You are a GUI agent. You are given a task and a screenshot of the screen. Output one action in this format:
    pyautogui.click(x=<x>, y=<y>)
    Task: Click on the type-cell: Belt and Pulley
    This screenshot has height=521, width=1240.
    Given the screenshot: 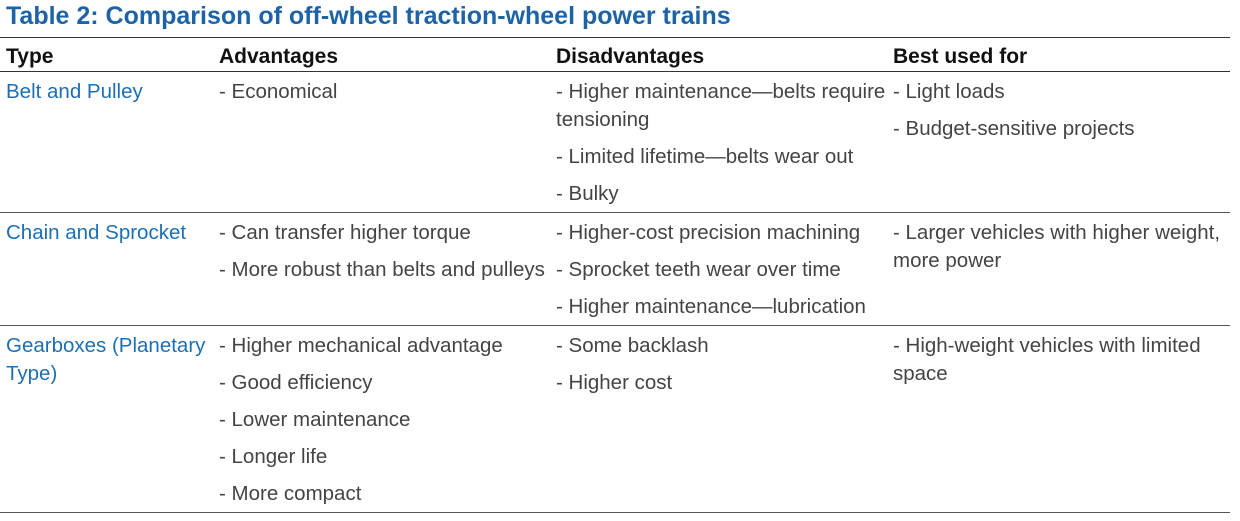 What is the action you would take?
    pyautogui.click(x=106, y=142)
    